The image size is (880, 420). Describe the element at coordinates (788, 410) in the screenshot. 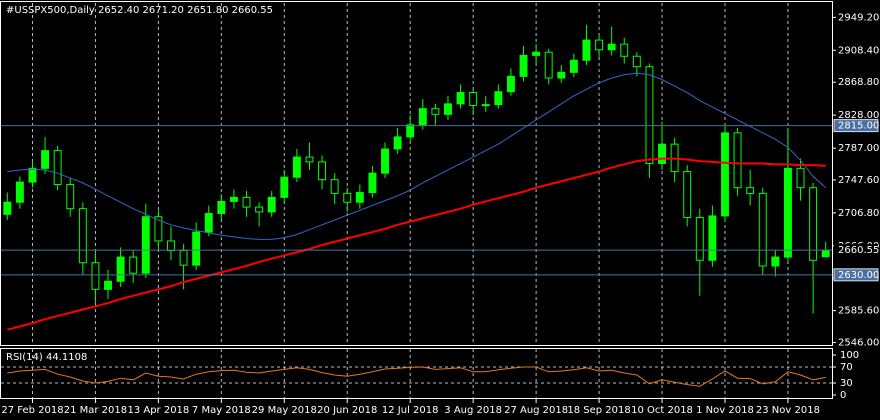

I see `x-tick-label: 23 Nov 2018` at that location.